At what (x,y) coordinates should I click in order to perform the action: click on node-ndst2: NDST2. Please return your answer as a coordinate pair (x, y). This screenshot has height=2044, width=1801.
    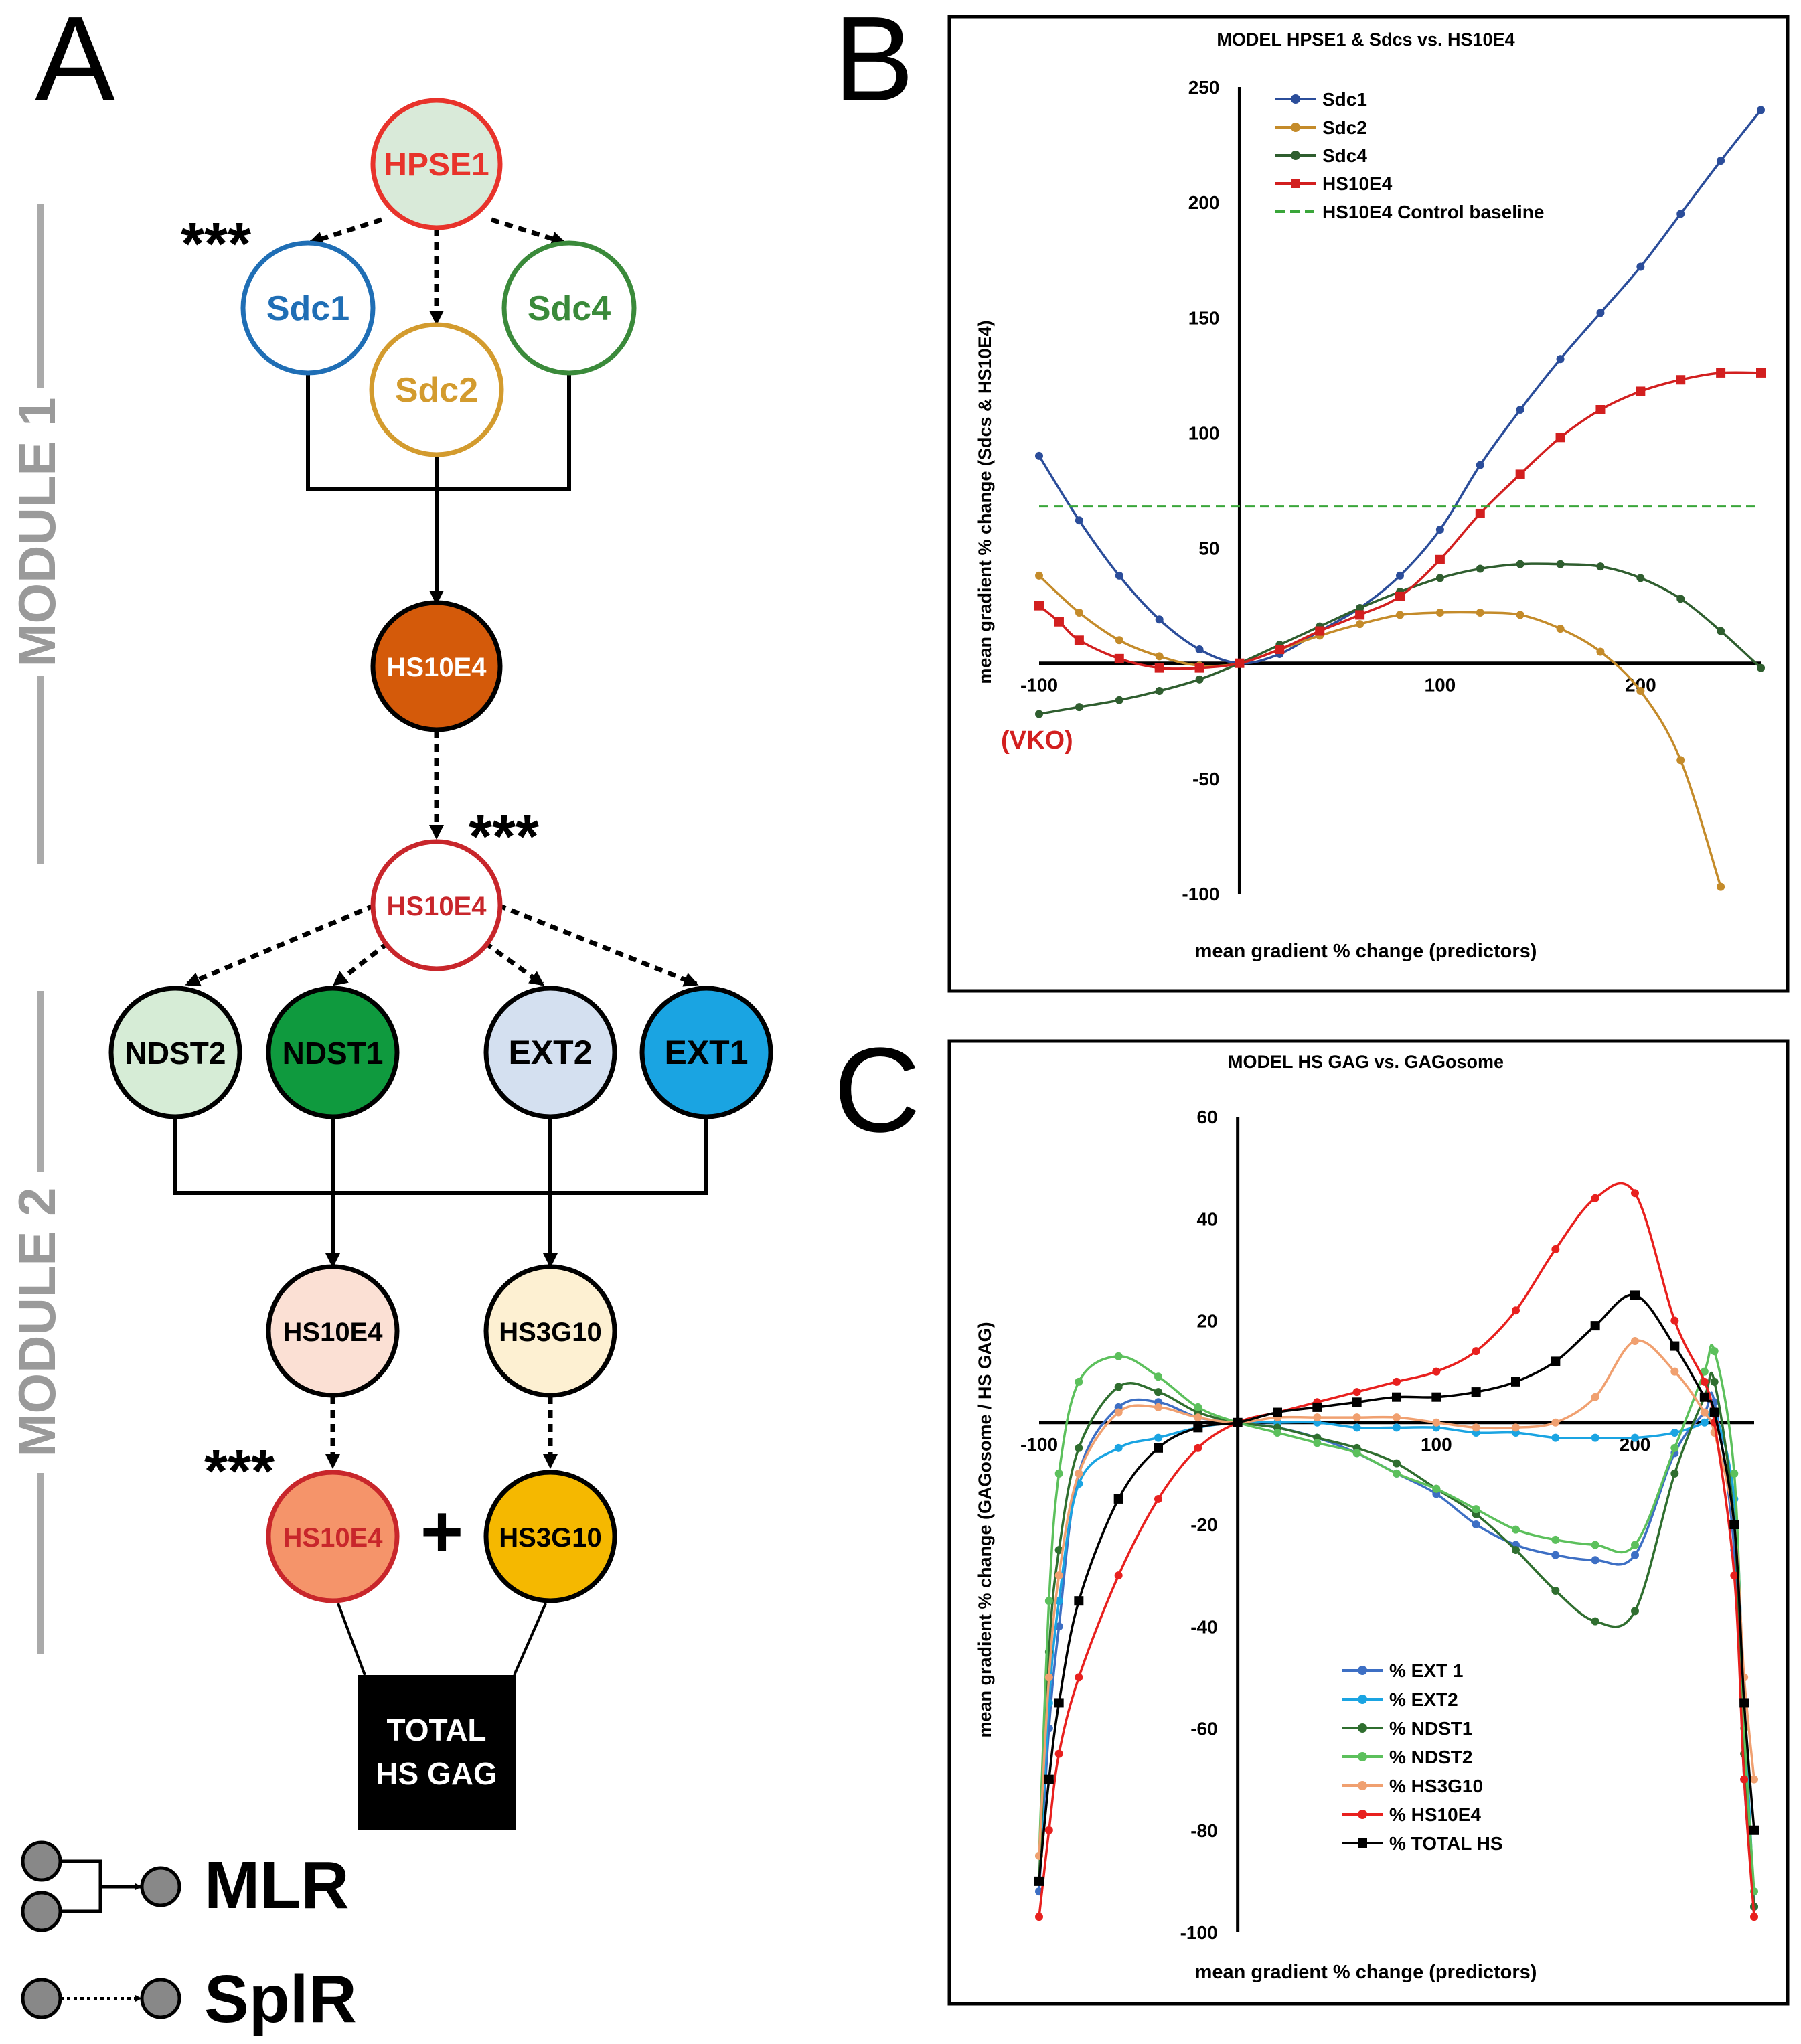
    Looking at the image, I should click on (175, 1052).